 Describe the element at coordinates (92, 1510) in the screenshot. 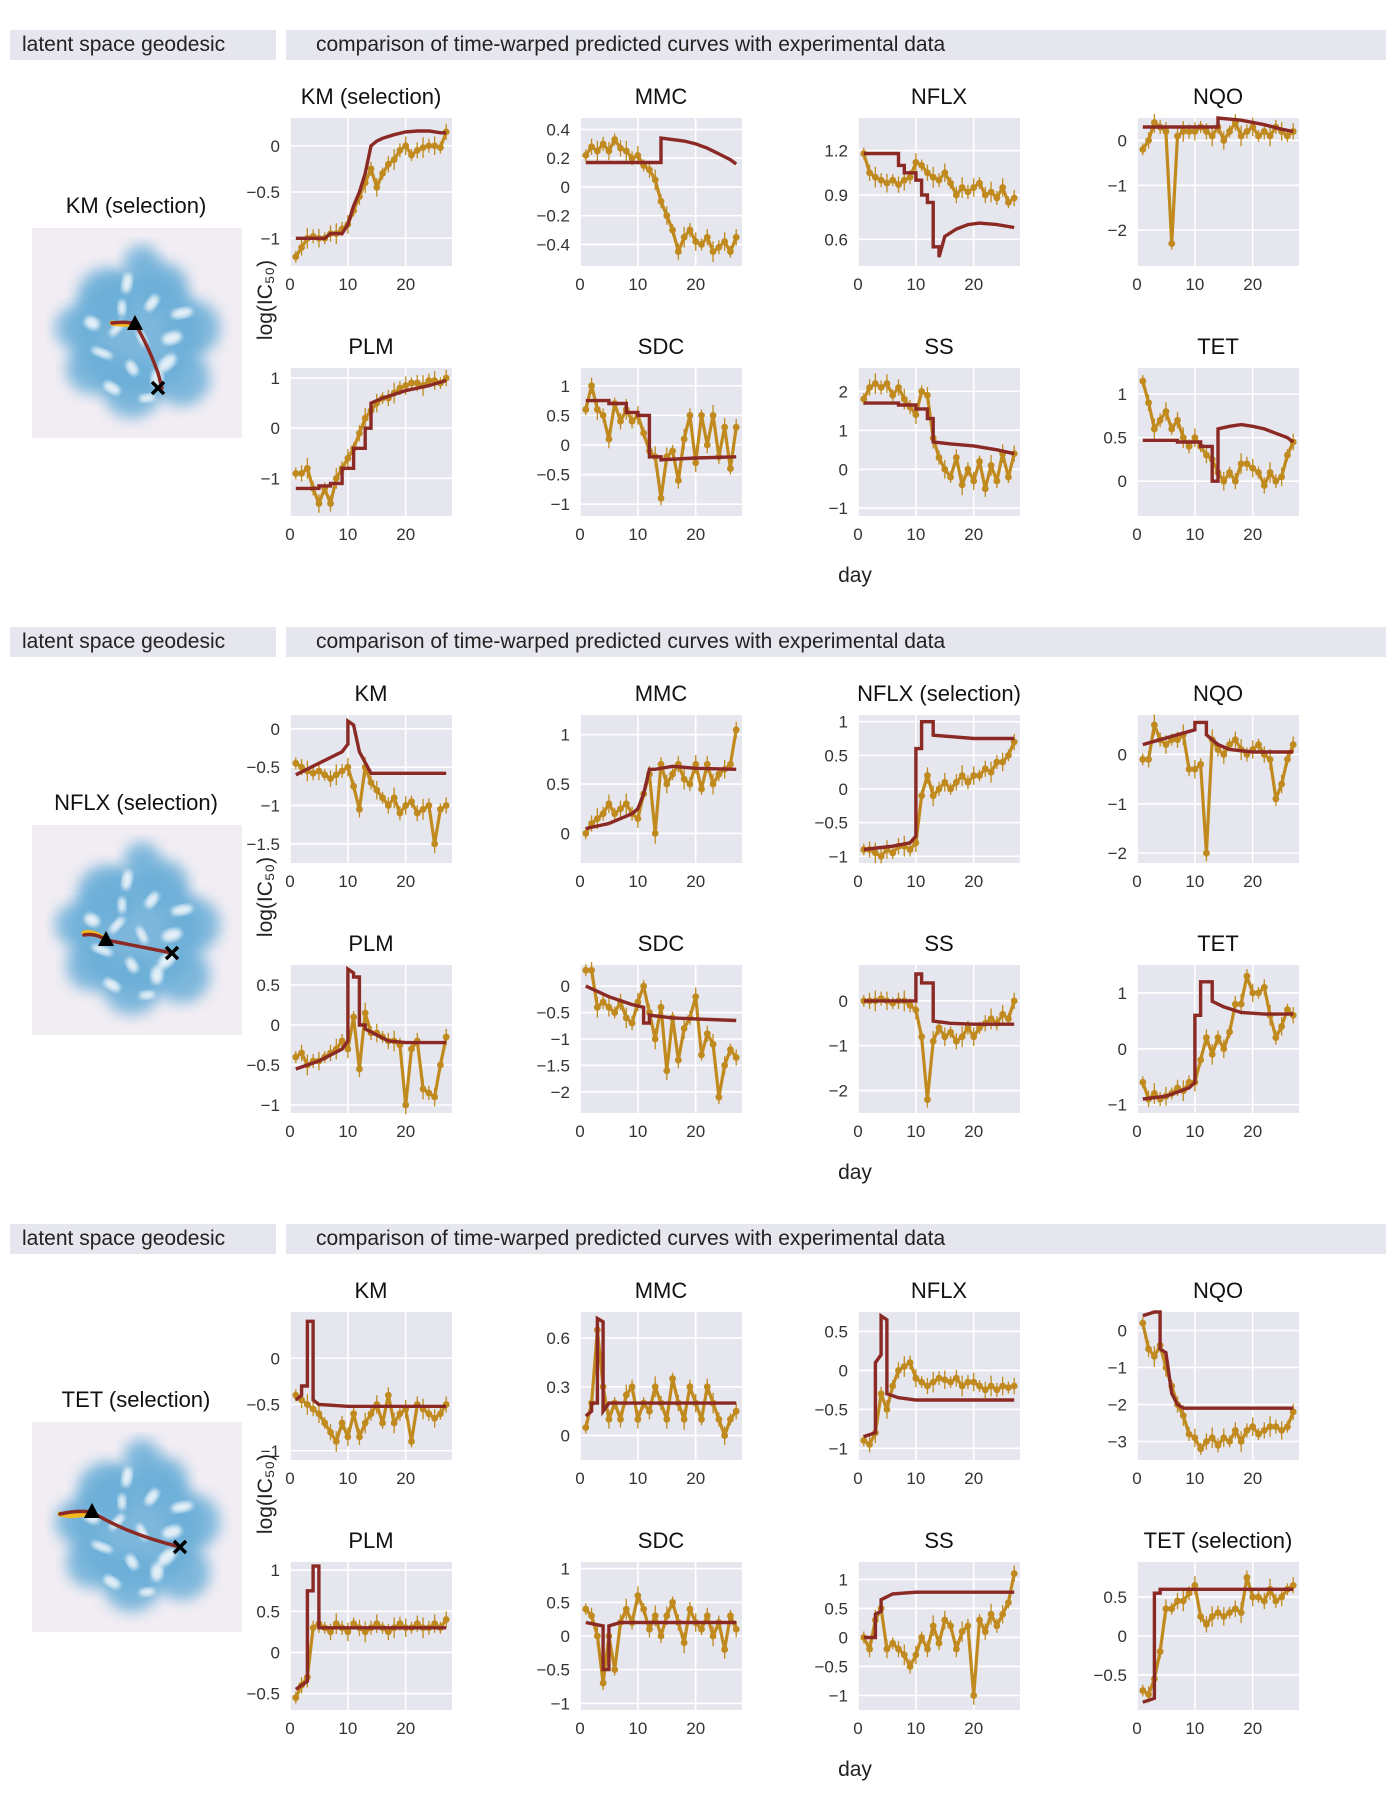

I see `start-triangle-icon` at that location.